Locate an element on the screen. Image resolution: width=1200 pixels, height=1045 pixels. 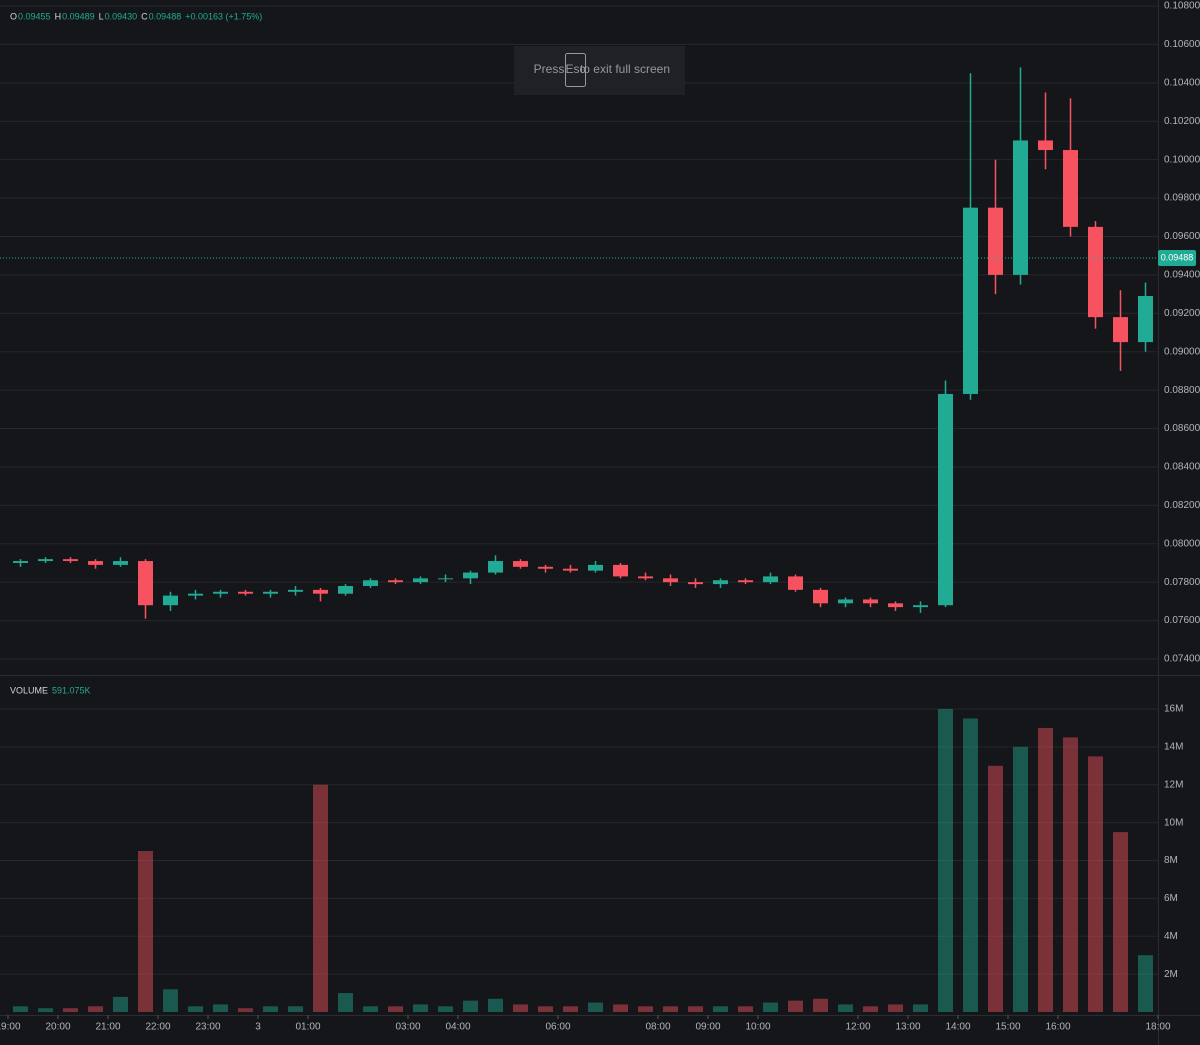
x-tick-label: 14:00 is located at coordinates (957, 1027).